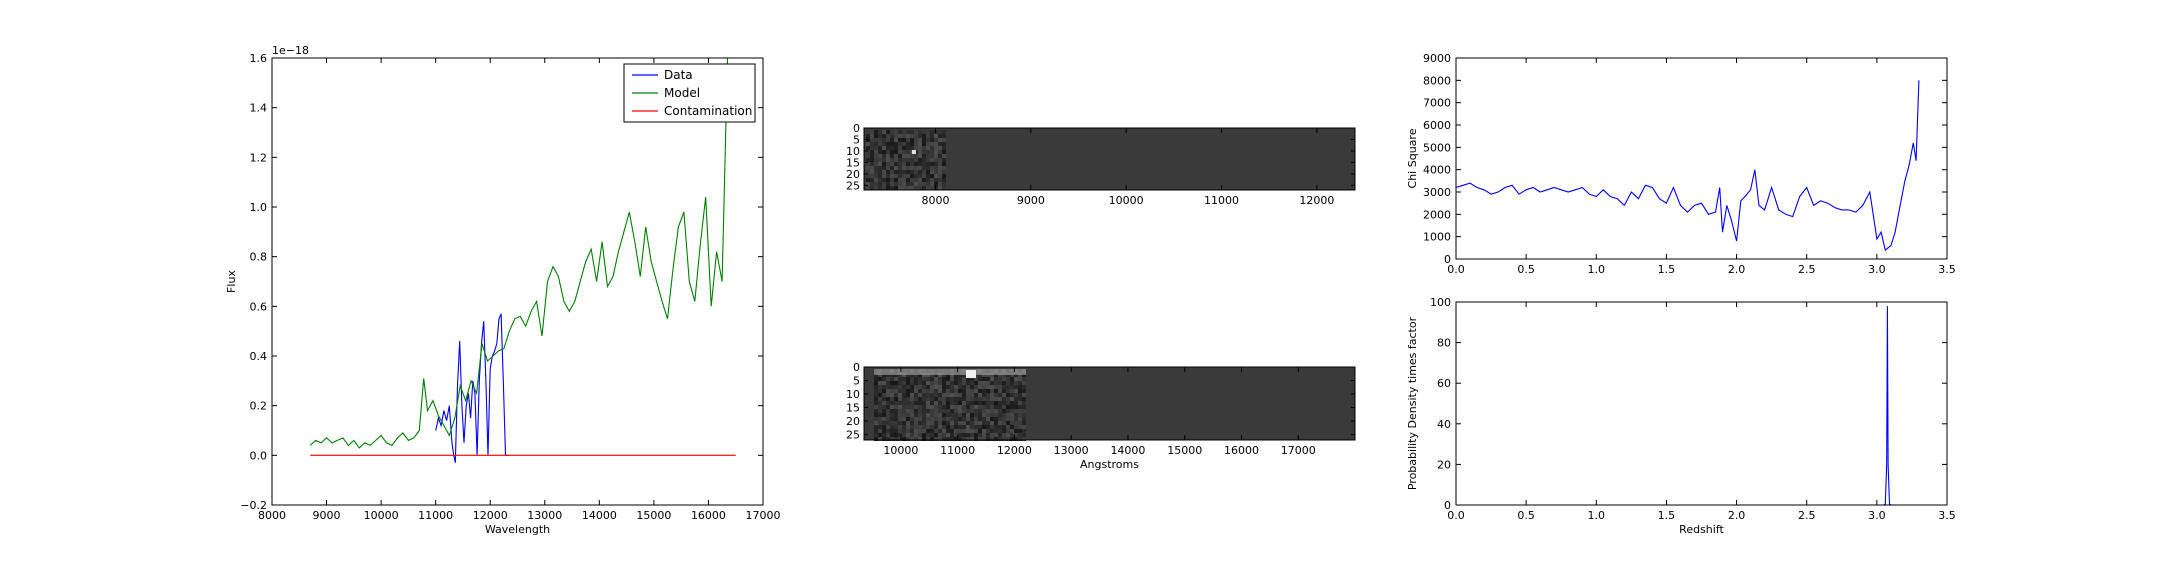  What do you see at coordinates (259, 207) in the screenshot?
I see `spectrum-ytick-label: 1.0` at bounding box center [259, 207].